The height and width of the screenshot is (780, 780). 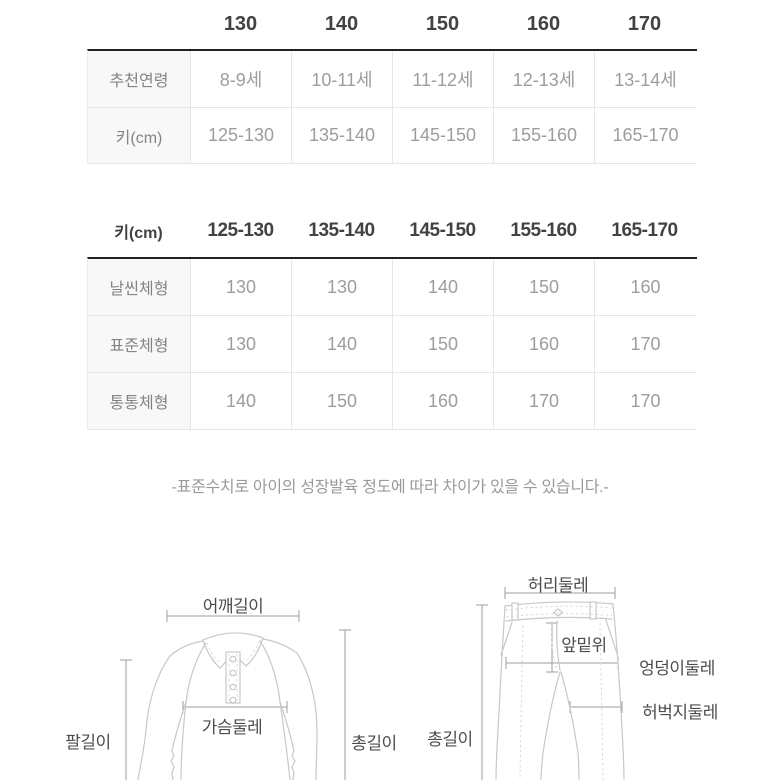 I want to click on table-cell: 11-12세, so click(x=443, y=79).